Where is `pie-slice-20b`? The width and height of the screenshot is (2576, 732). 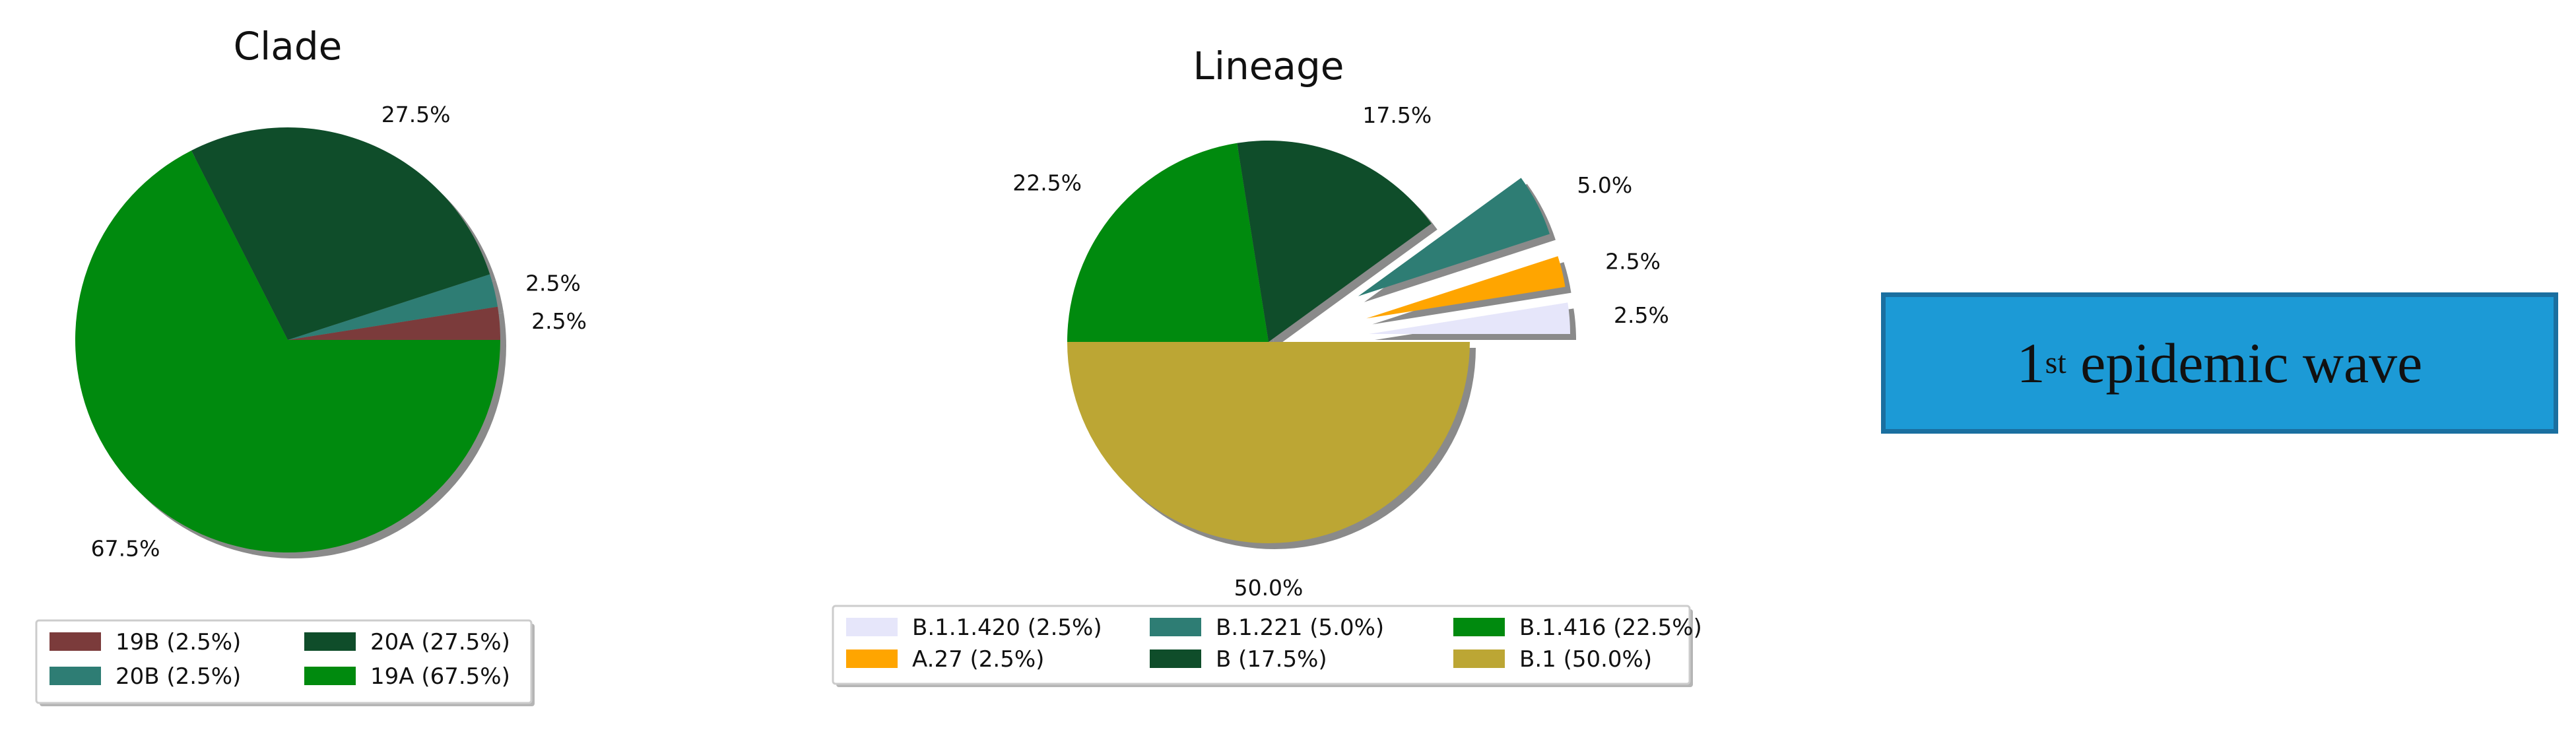 pie-slice-20b is located at coordinates (393, 307).